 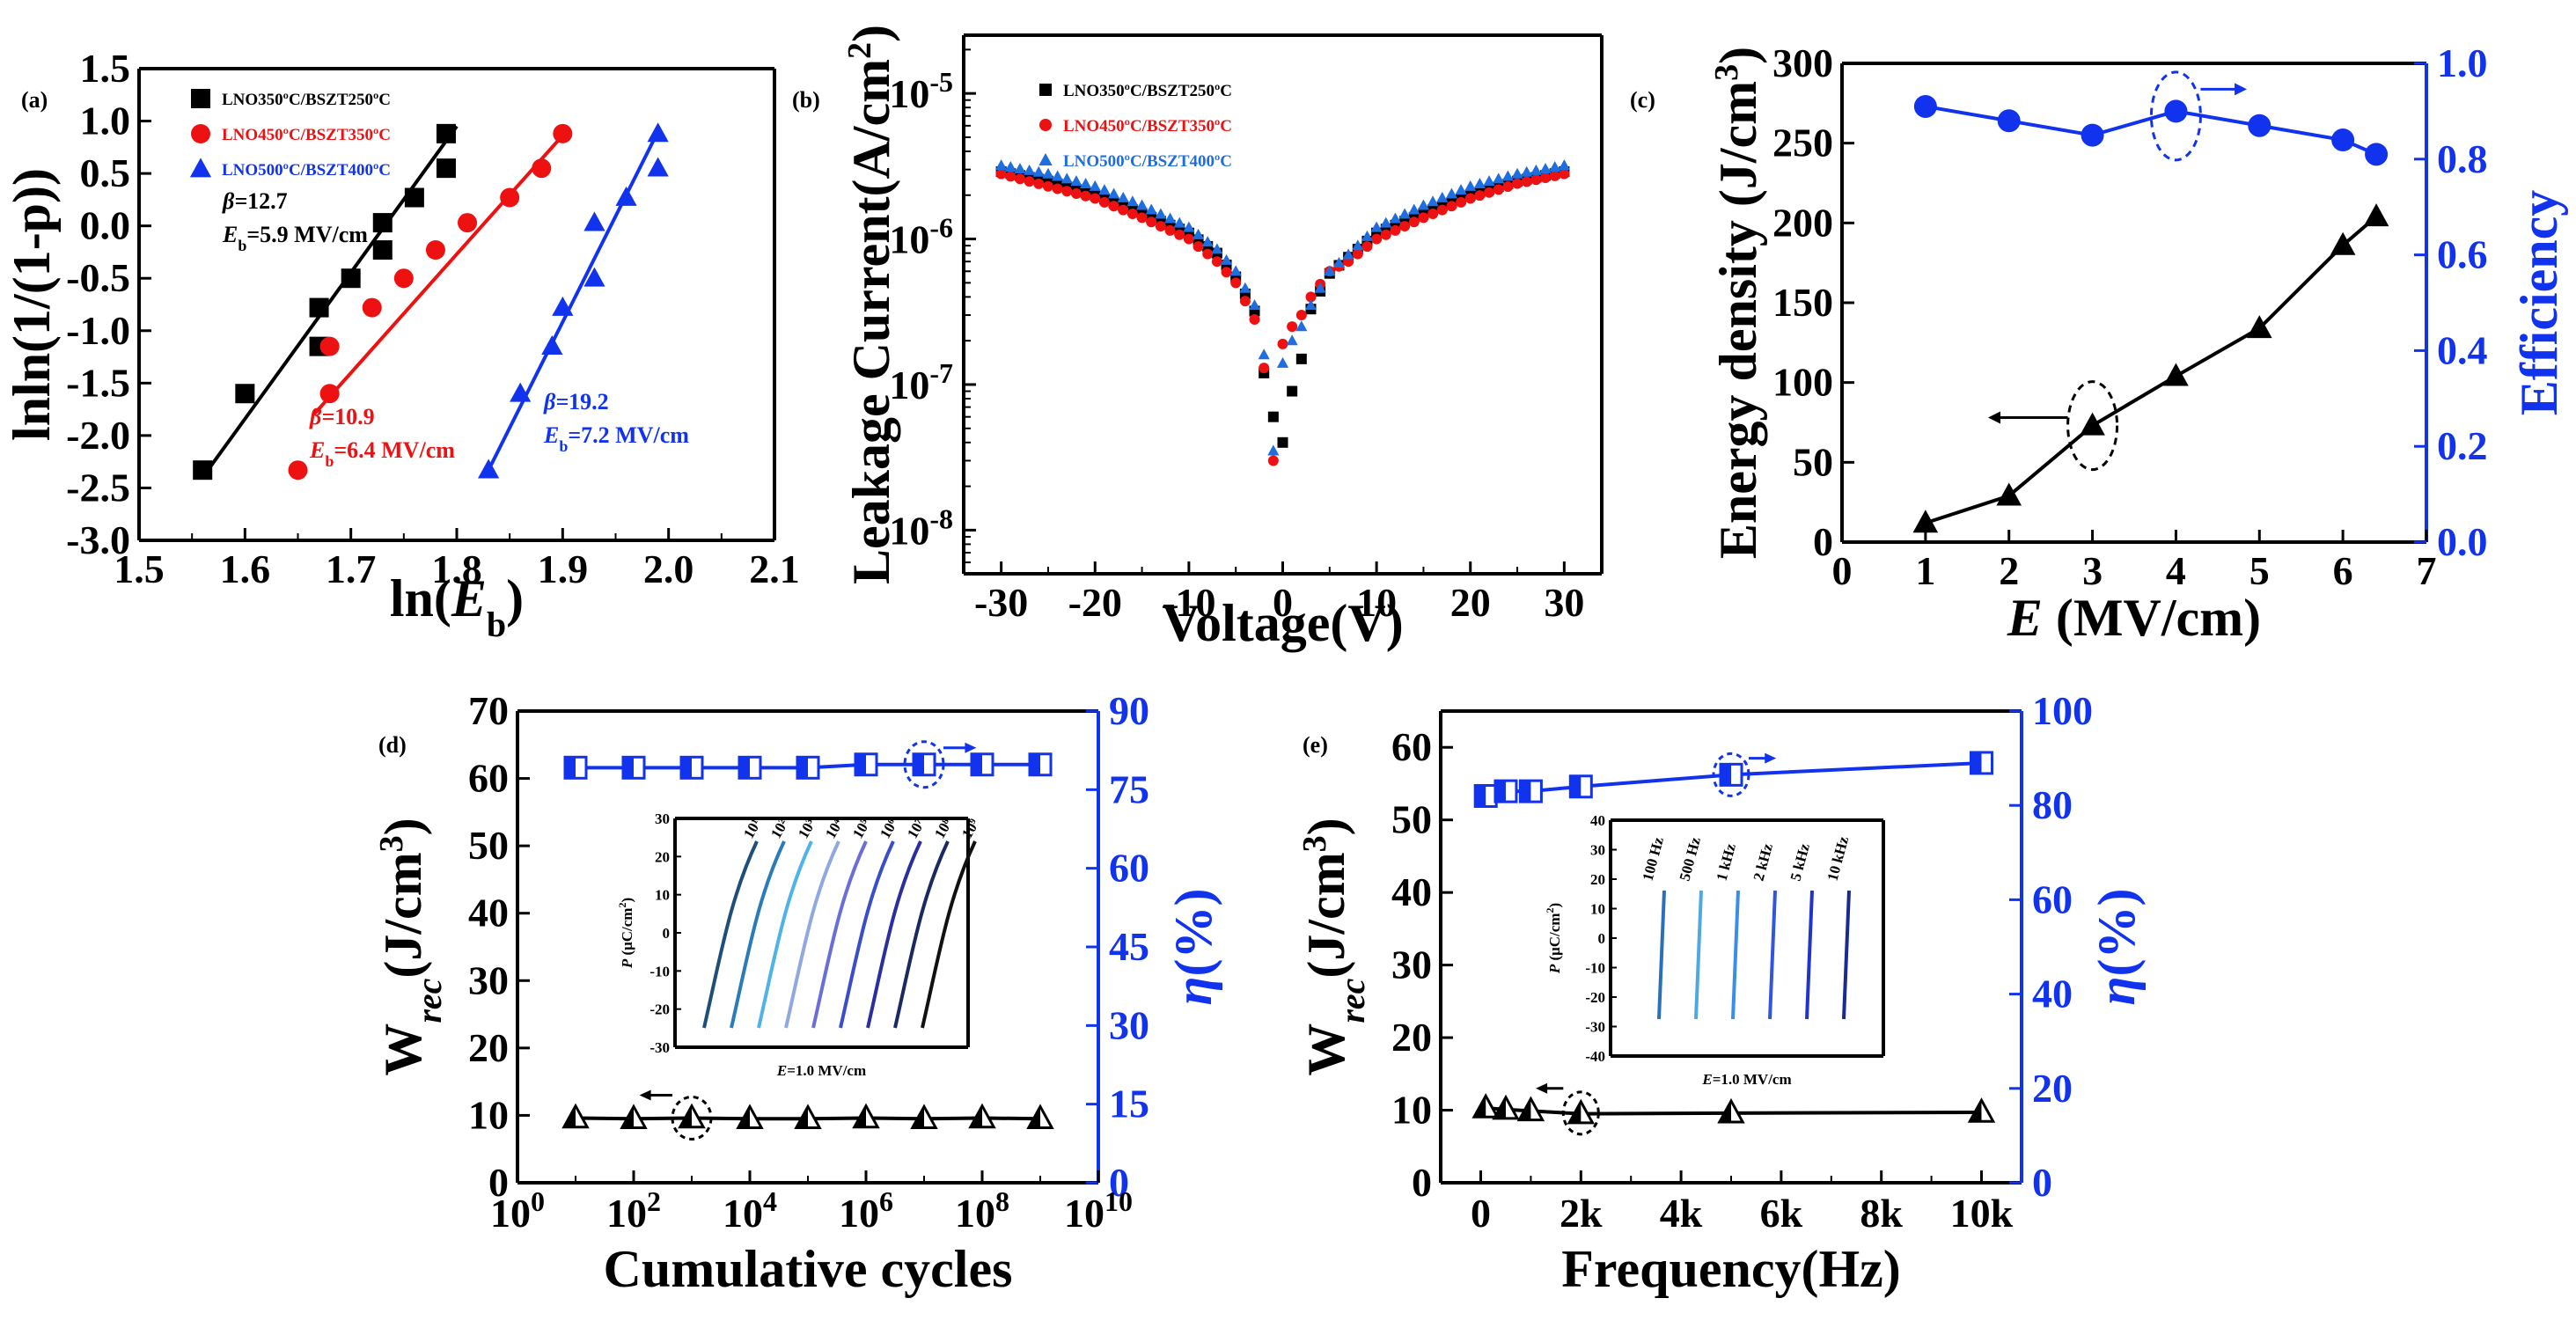 I want to click on panel-e-xtick-label: 8k, so click(x=1881, y=1213).